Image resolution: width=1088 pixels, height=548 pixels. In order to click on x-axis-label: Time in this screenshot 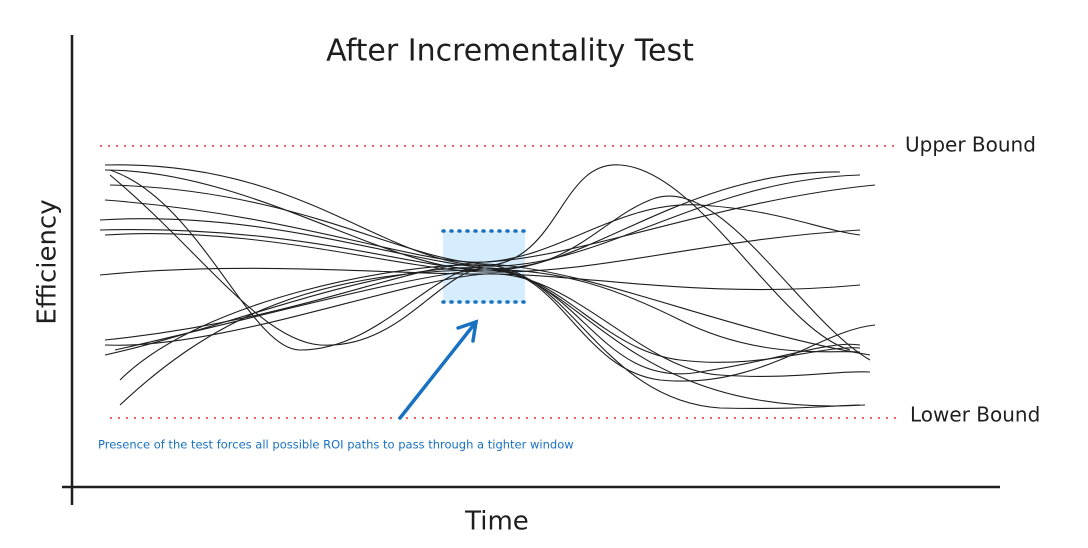, I will do `click(496, 522)`.